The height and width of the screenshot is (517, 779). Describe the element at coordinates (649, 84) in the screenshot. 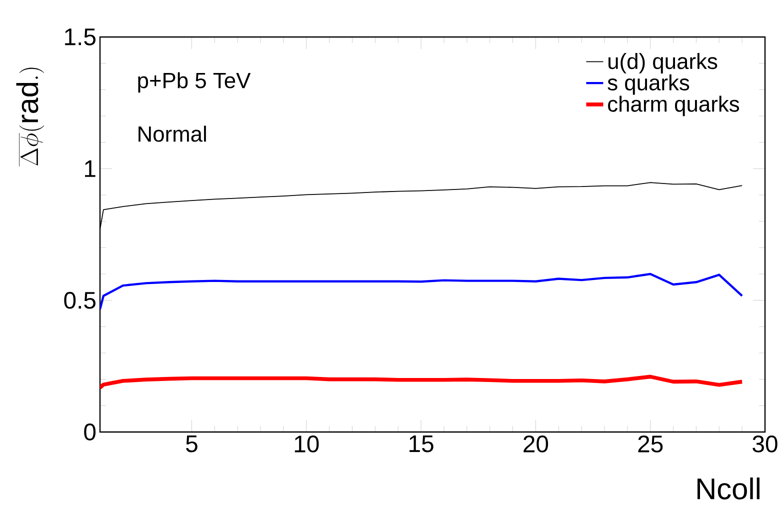

I see `legend-label: s quarks` at that location.